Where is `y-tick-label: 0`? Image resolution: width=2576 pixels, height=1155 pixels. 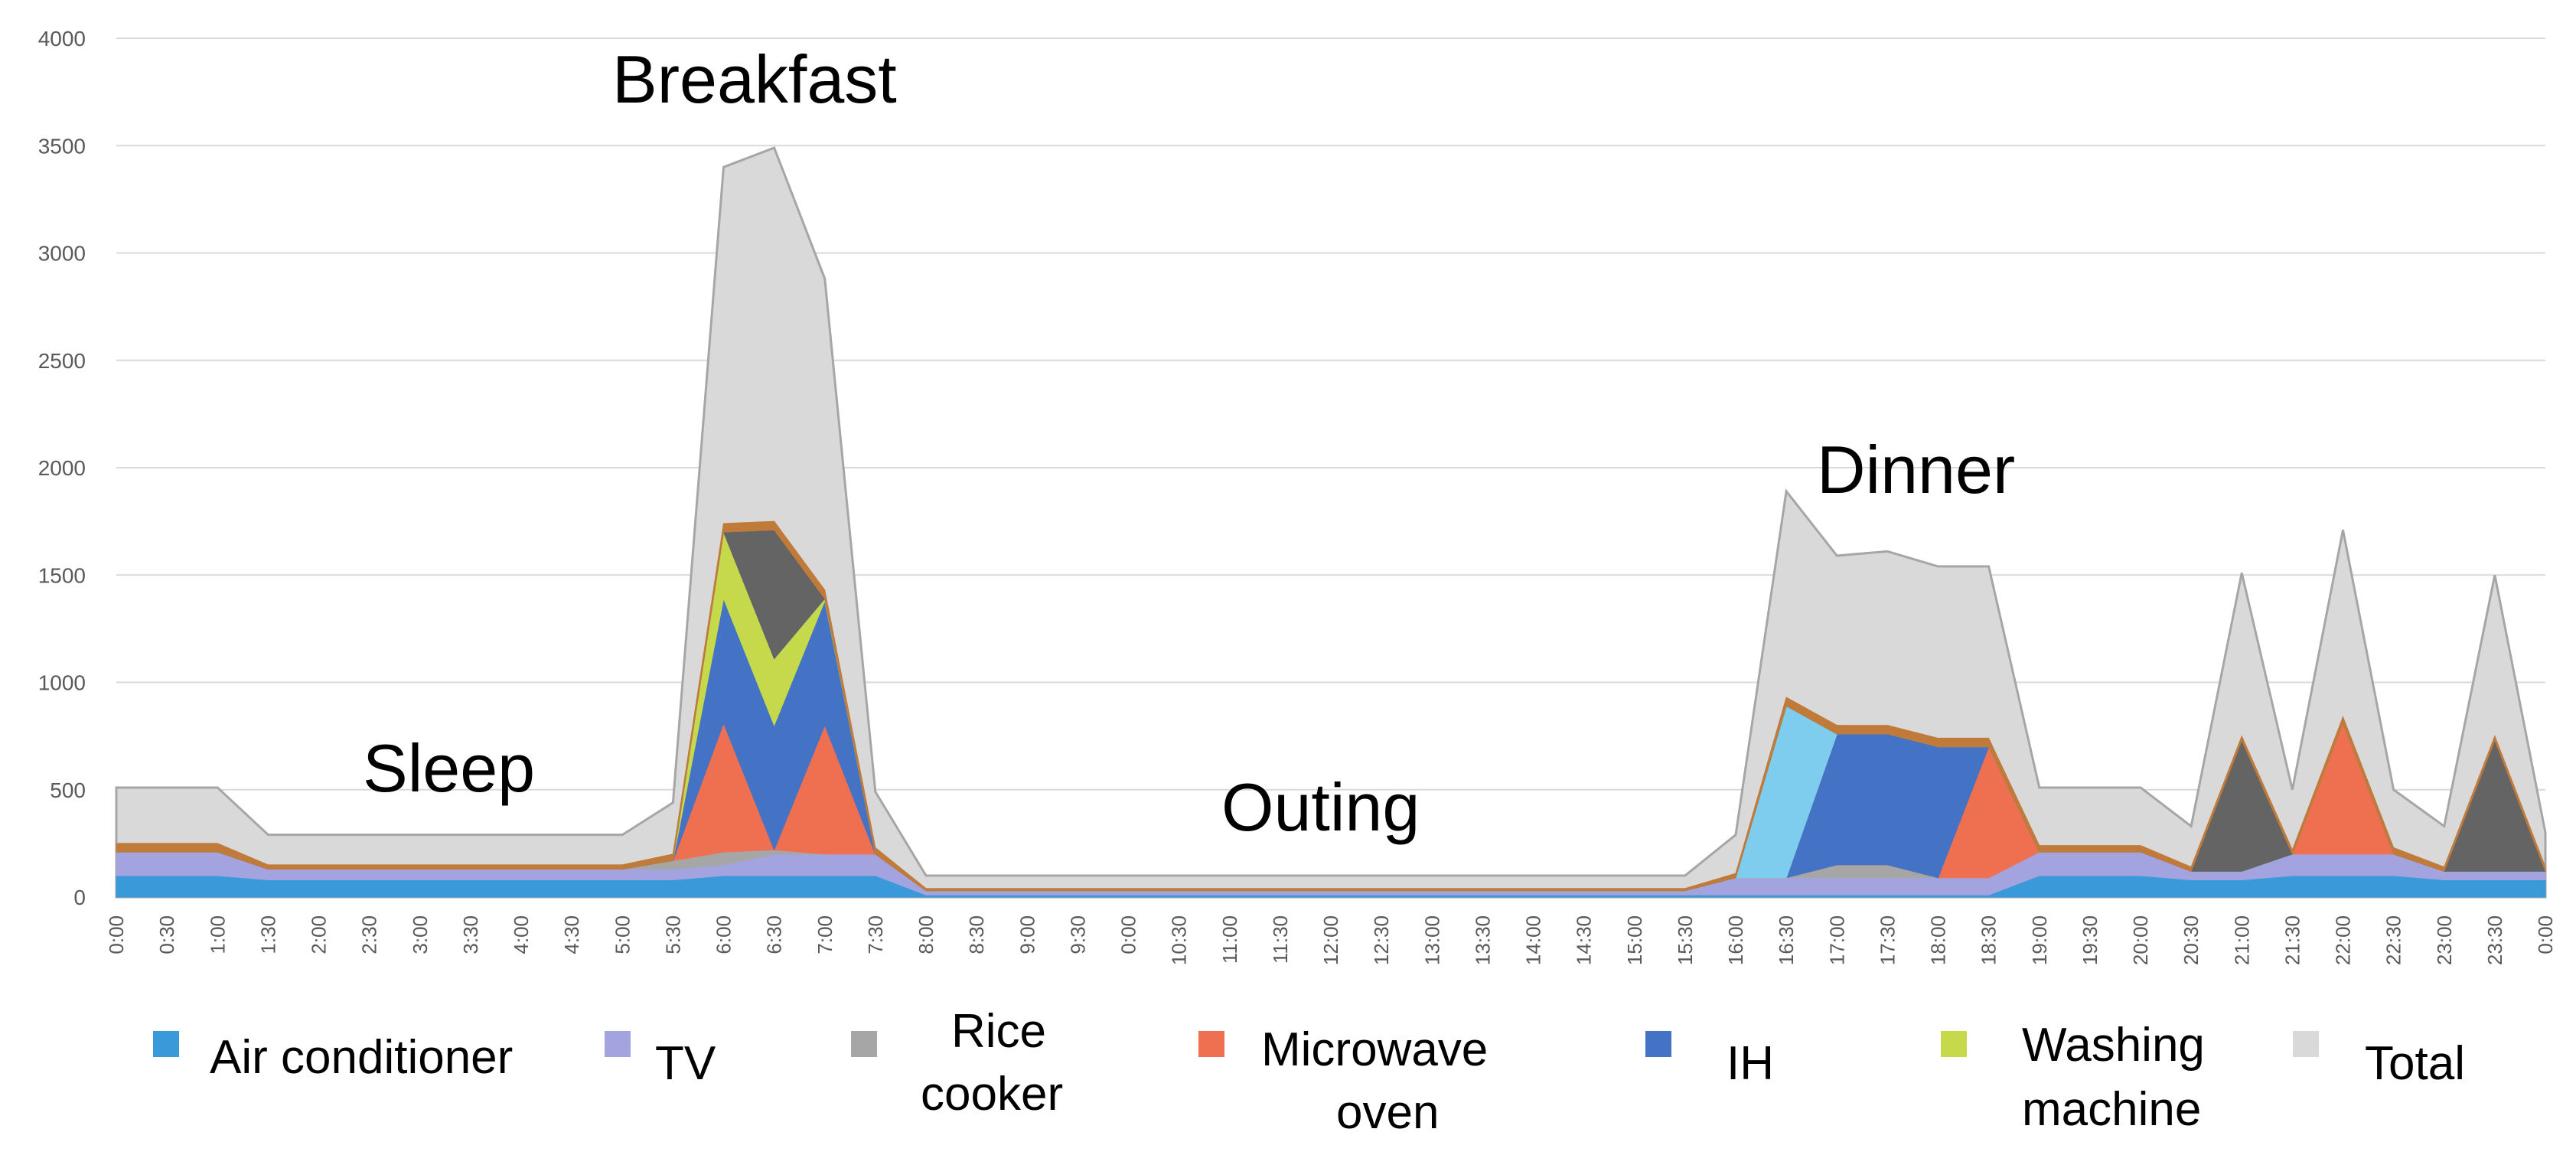 y-tick-label: 0 is located at coordinates (79, 898).